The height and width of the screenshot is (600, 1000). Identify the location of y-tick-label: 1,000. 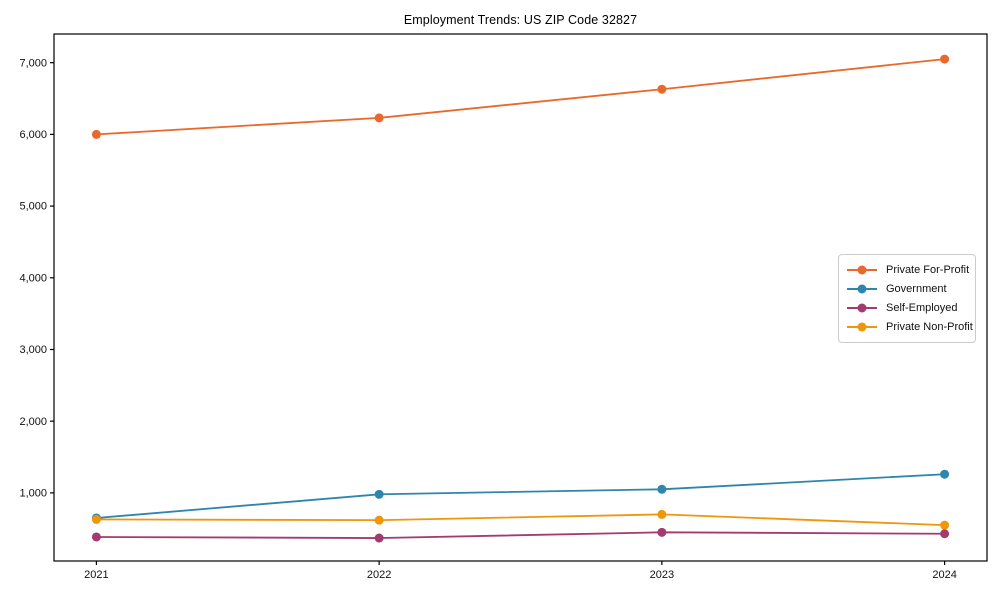
(33, 494).